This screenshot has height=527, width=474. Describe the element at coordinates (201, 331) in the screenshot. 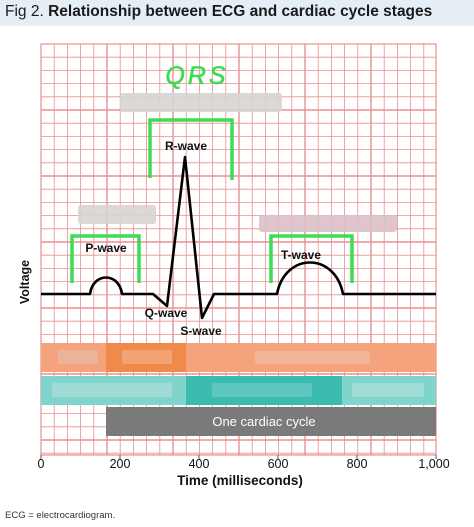

I see `label-s-wave: S-wave` at that location.